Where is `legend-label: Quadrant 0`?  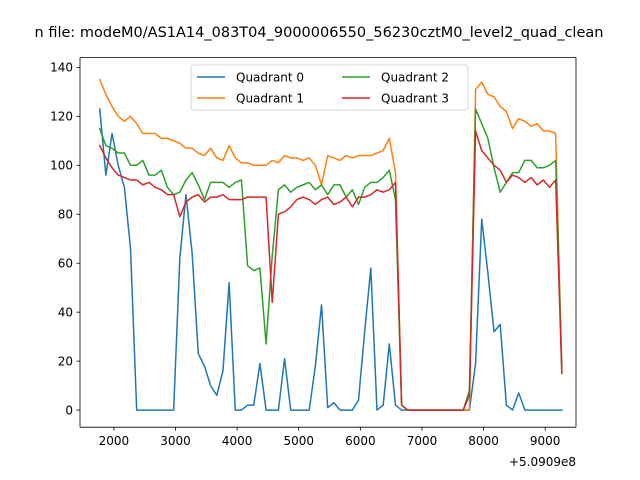
legend-label: Quadrant 0 is located at coordinates (270, 78).